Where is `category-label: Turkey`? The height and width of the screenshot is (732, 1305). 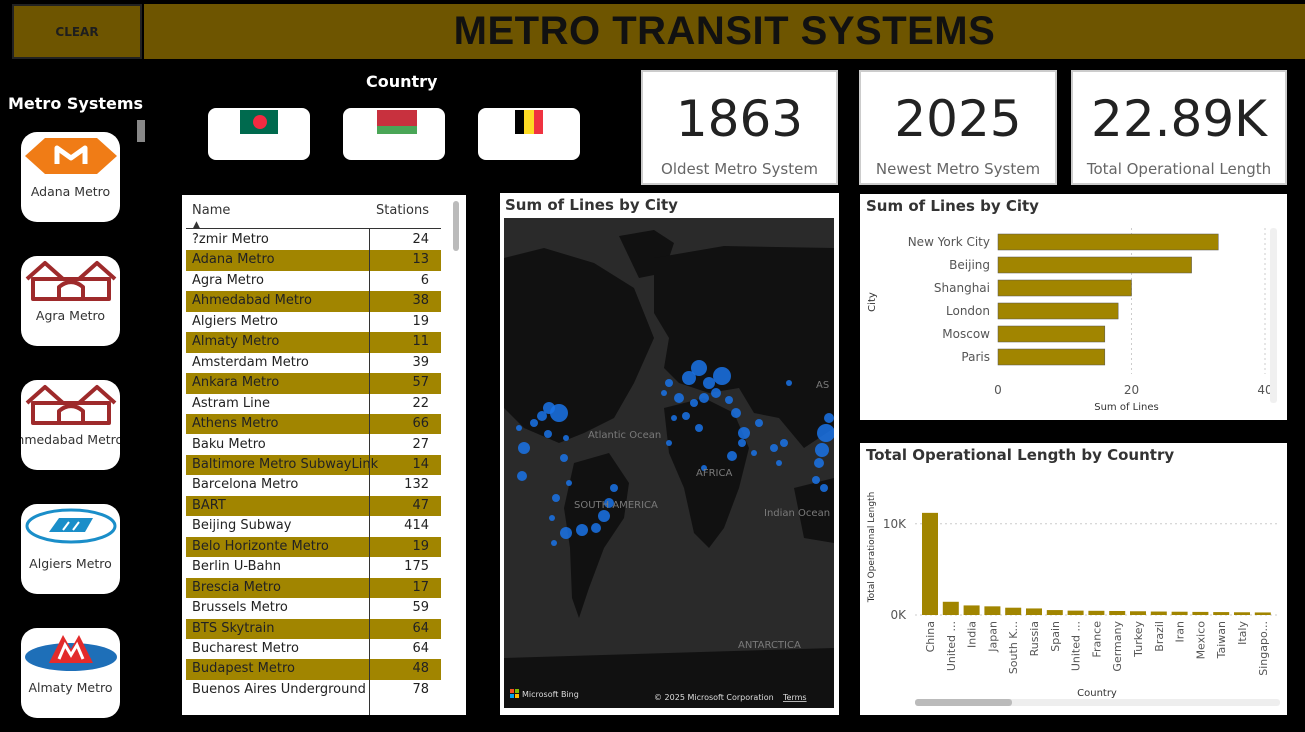 category-label: Turkey is located at coordinates (1138, 639).